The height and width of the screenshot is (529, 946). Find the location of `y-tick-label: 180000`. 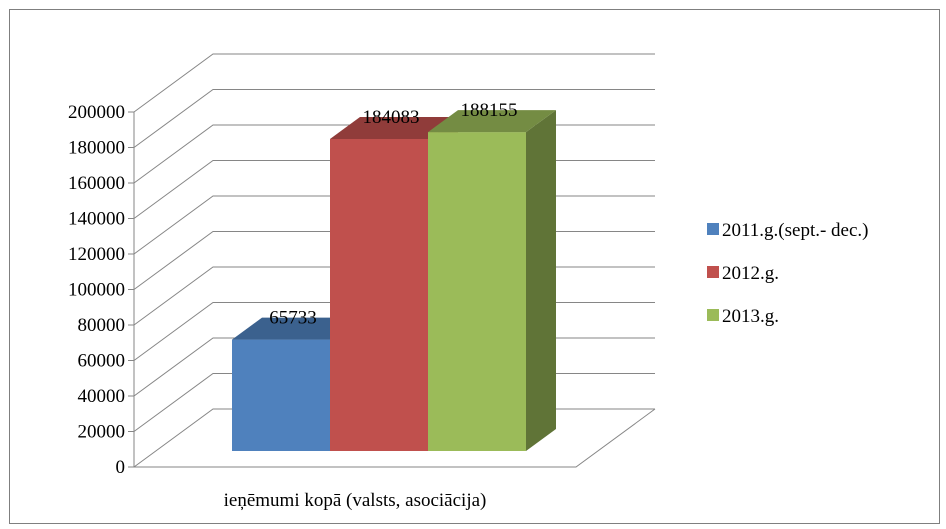

y-tick-label: 180000 is located at coordinates (96, 148).